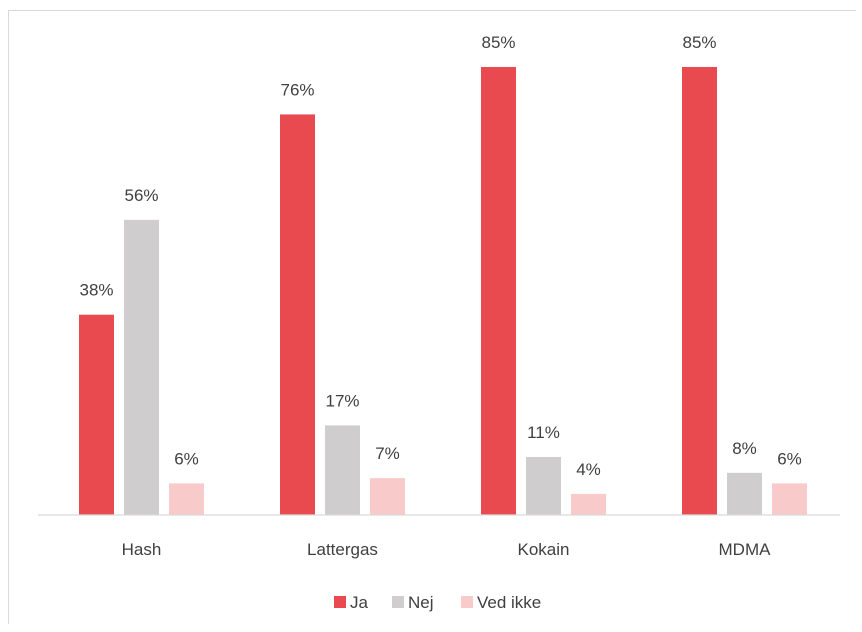 The height and width of the screenshot is (632, 862). Describe the element at coordinates (398, 602) in the screenshot. I see `legend-swatch-nej` at that location.